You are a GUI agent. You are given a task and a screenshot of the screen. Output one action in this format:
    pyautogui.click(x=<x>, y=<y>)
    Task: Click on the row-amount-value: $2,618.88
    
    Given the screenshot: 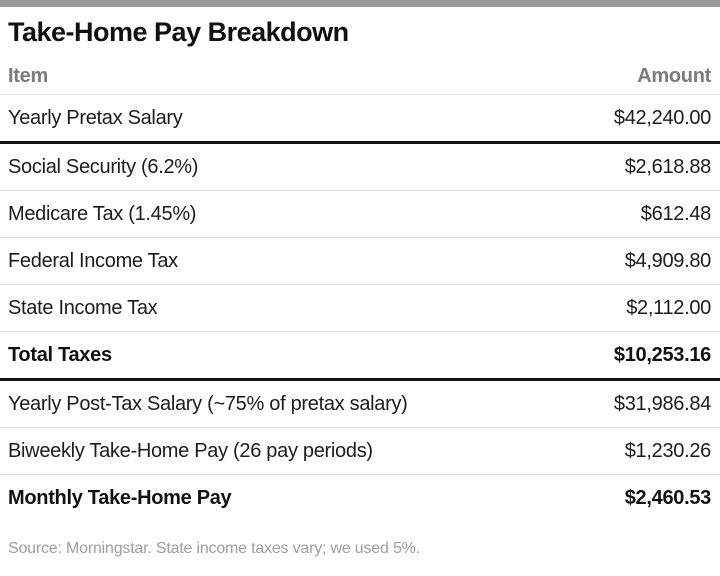 What is the action you would take?
    pyautogui.click(x=668, y=166)
    